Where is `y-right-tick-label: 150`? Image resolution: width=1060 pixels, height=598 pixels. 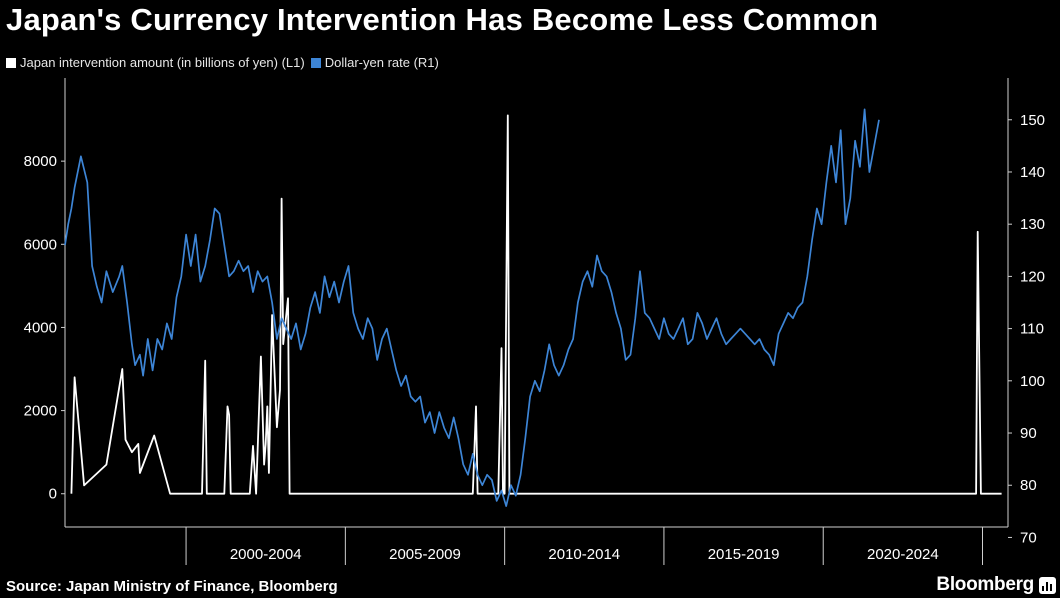 y-right-tick-label: 150 is located at coordinates (1032, 120).